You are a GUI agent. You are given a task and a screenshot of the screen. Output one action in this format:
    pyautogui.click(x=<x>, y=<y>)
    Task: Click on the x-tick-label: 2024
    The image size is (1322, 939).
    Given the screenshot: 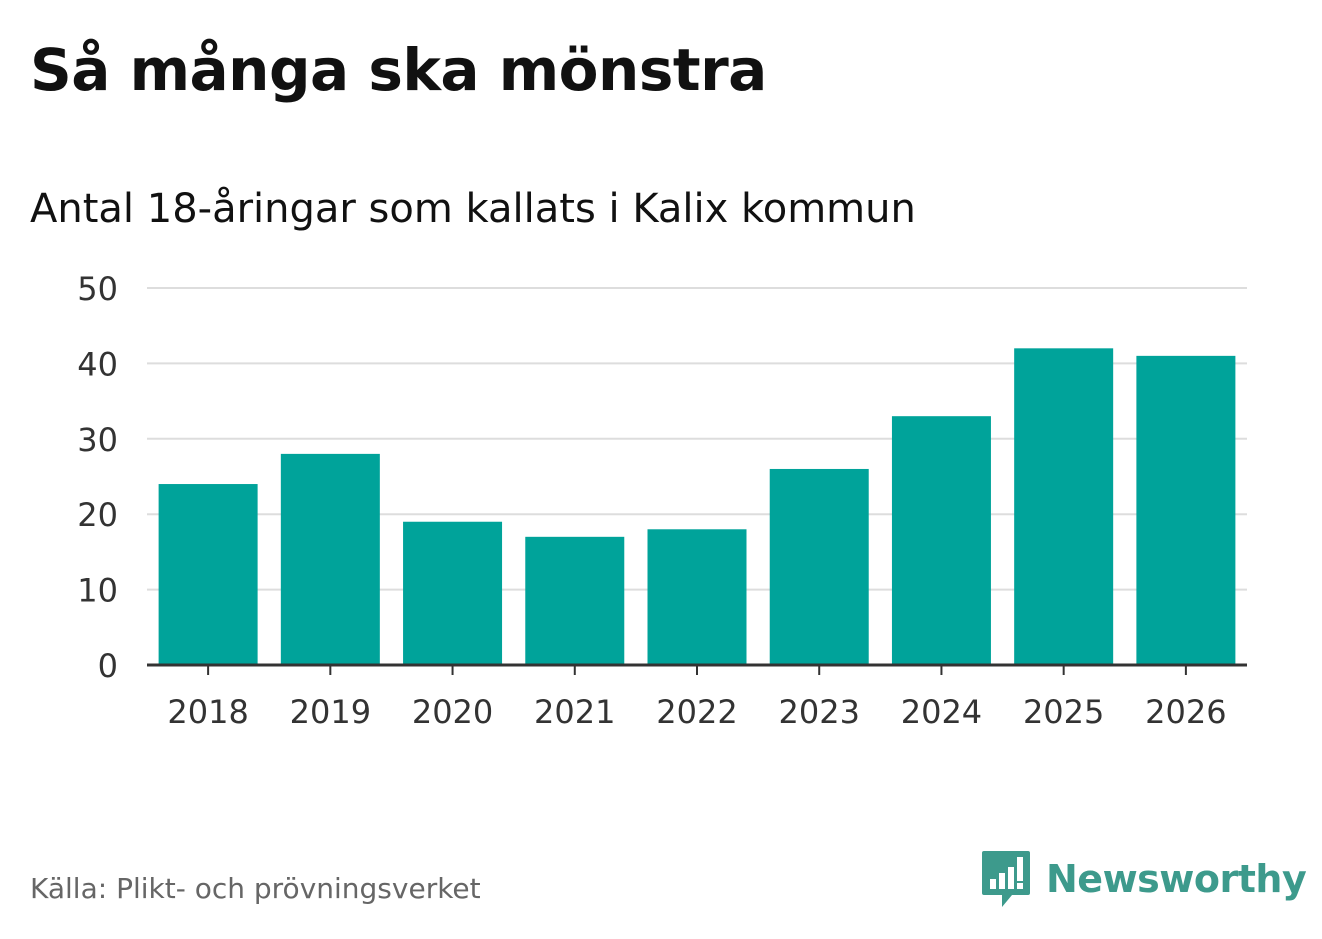 What is the action you would take?
    pyautogui.click(x=941, y=712)
    